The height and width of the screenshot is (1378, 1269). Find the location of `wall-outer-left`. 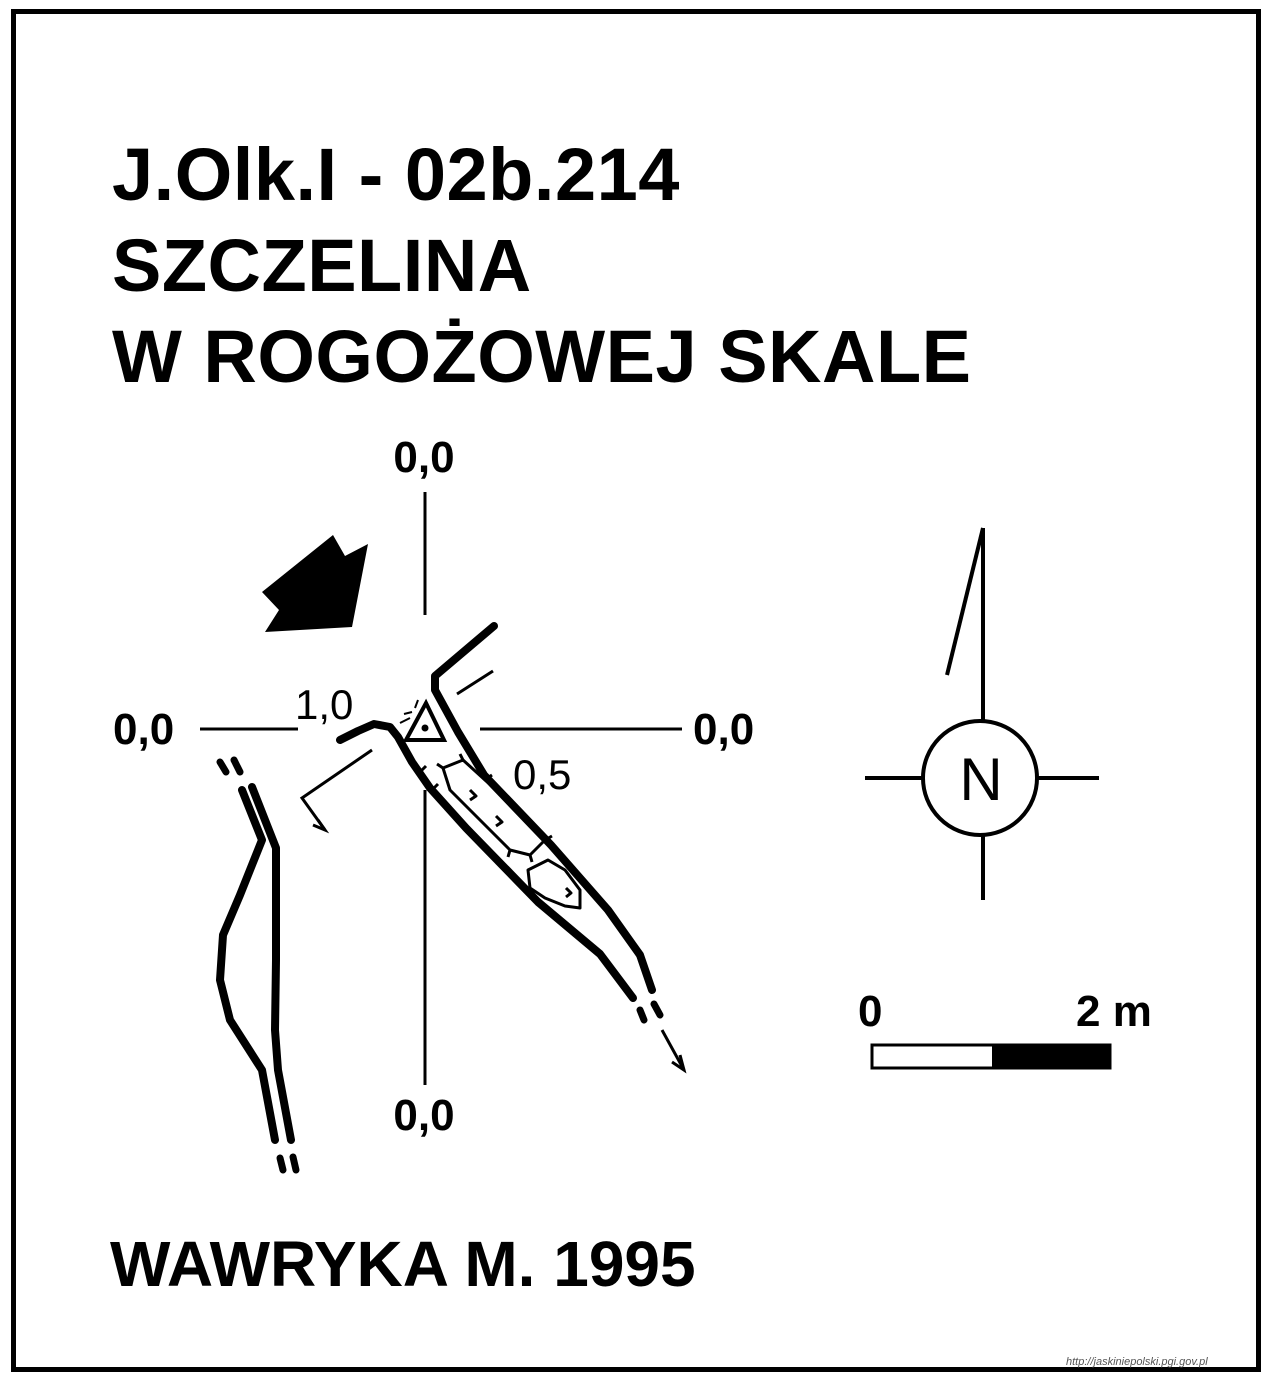

wall-outer-left is located at coordinates (247, 965).